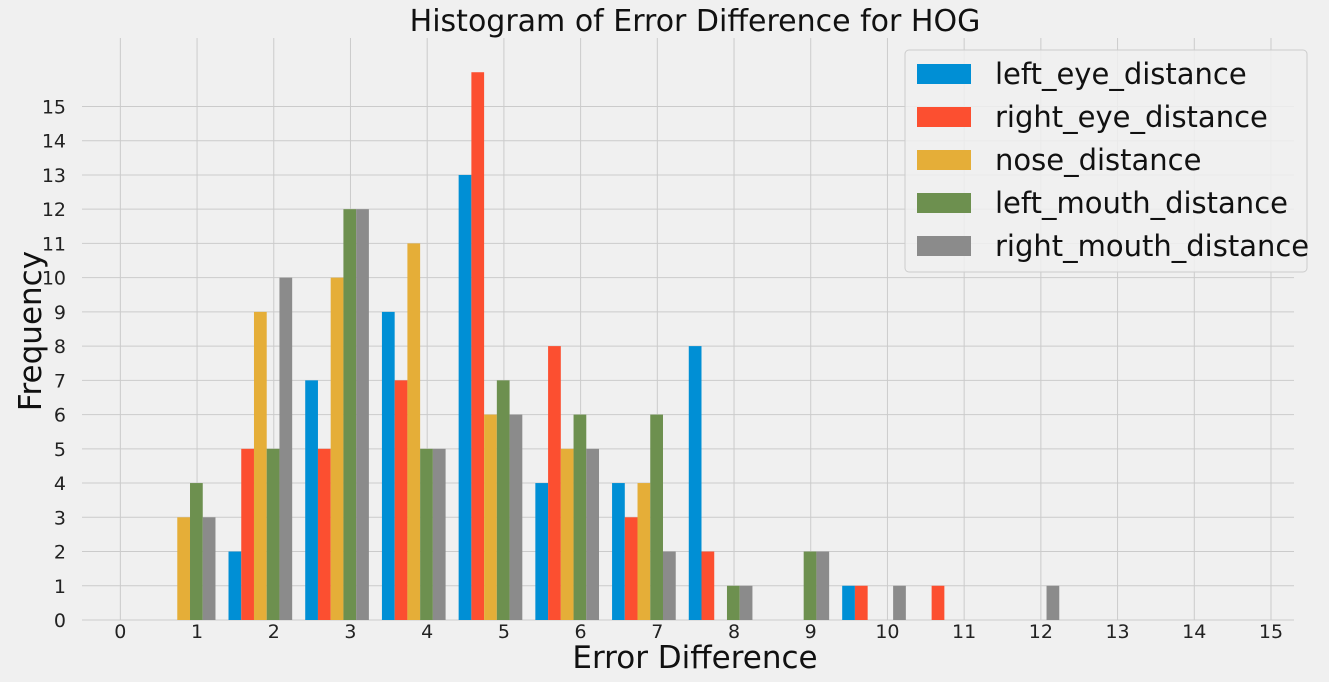 The height and width of the screenshot is (682, 1329). What do you see at coordinates (1141, 203) in the screenshot?
I see `legend-label: left_mouth_distance` at bounding box center [1141, 203].